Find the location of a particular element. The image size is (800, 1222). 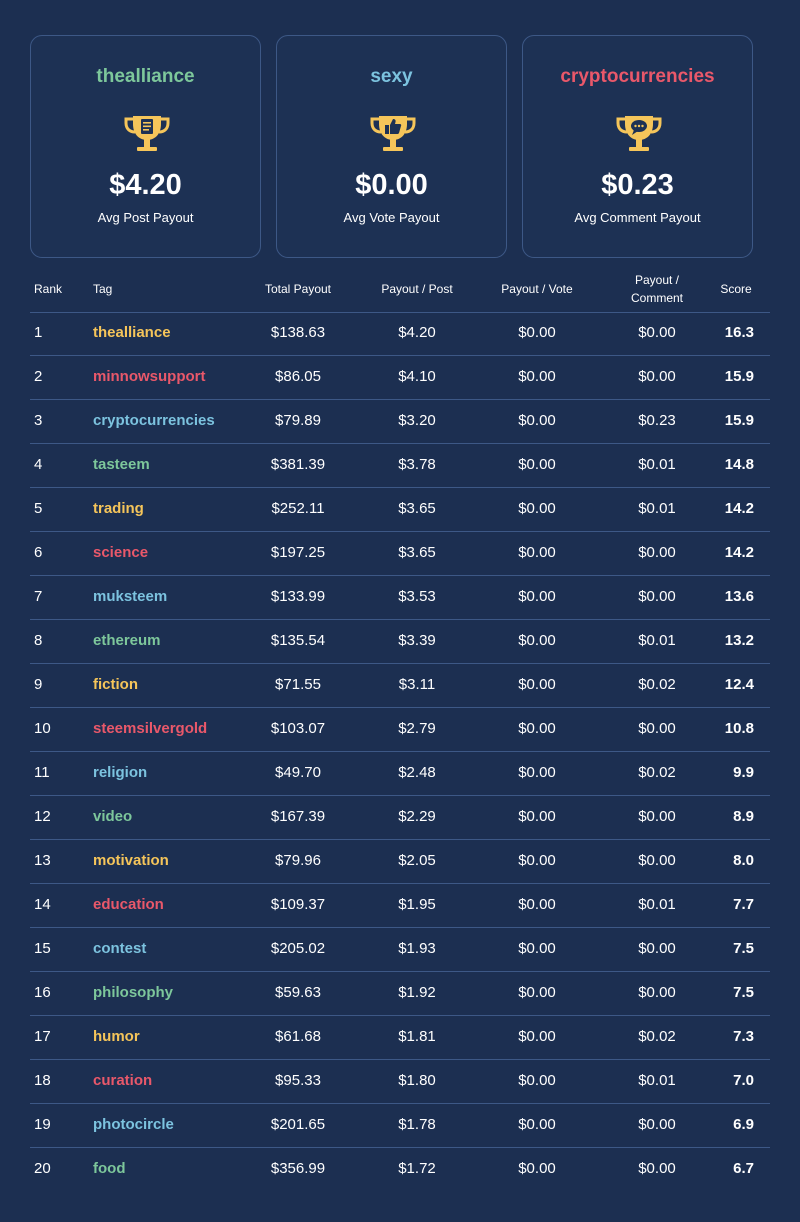

rank-cell: 16 is located at coordinates (42, 992).